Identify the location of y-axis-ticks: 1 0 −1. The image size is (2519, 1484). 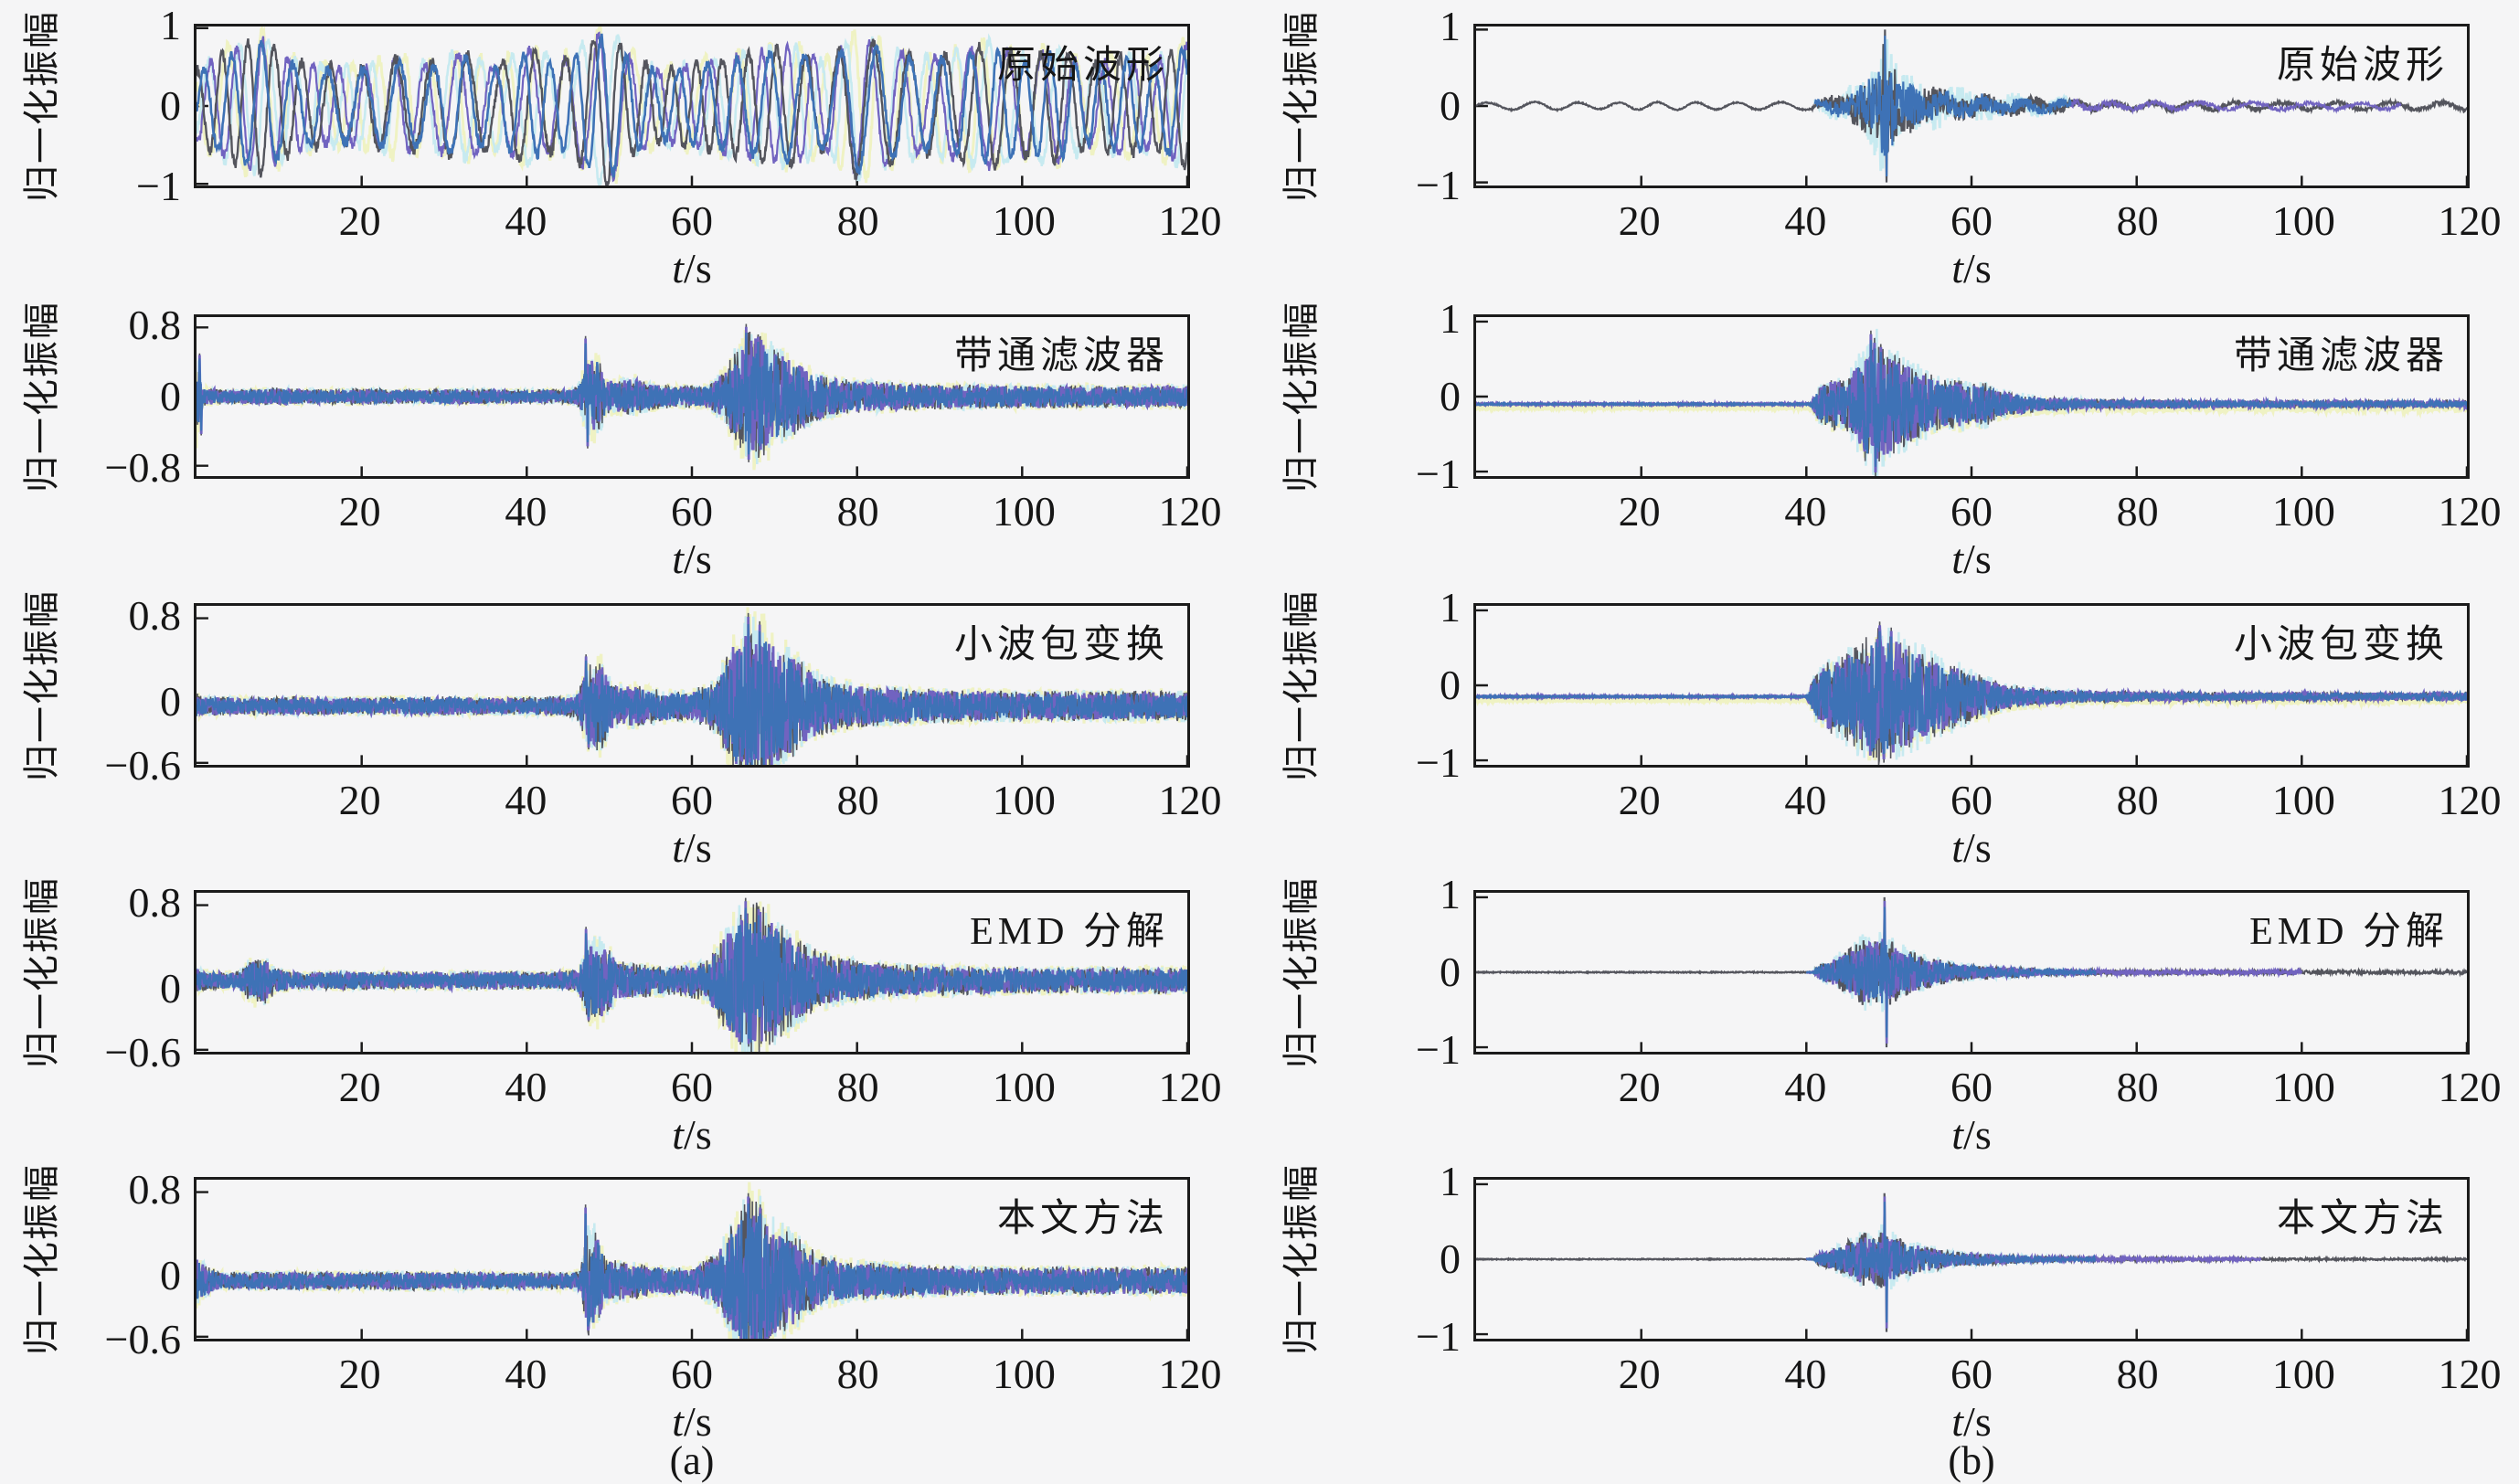
(1366, 145).